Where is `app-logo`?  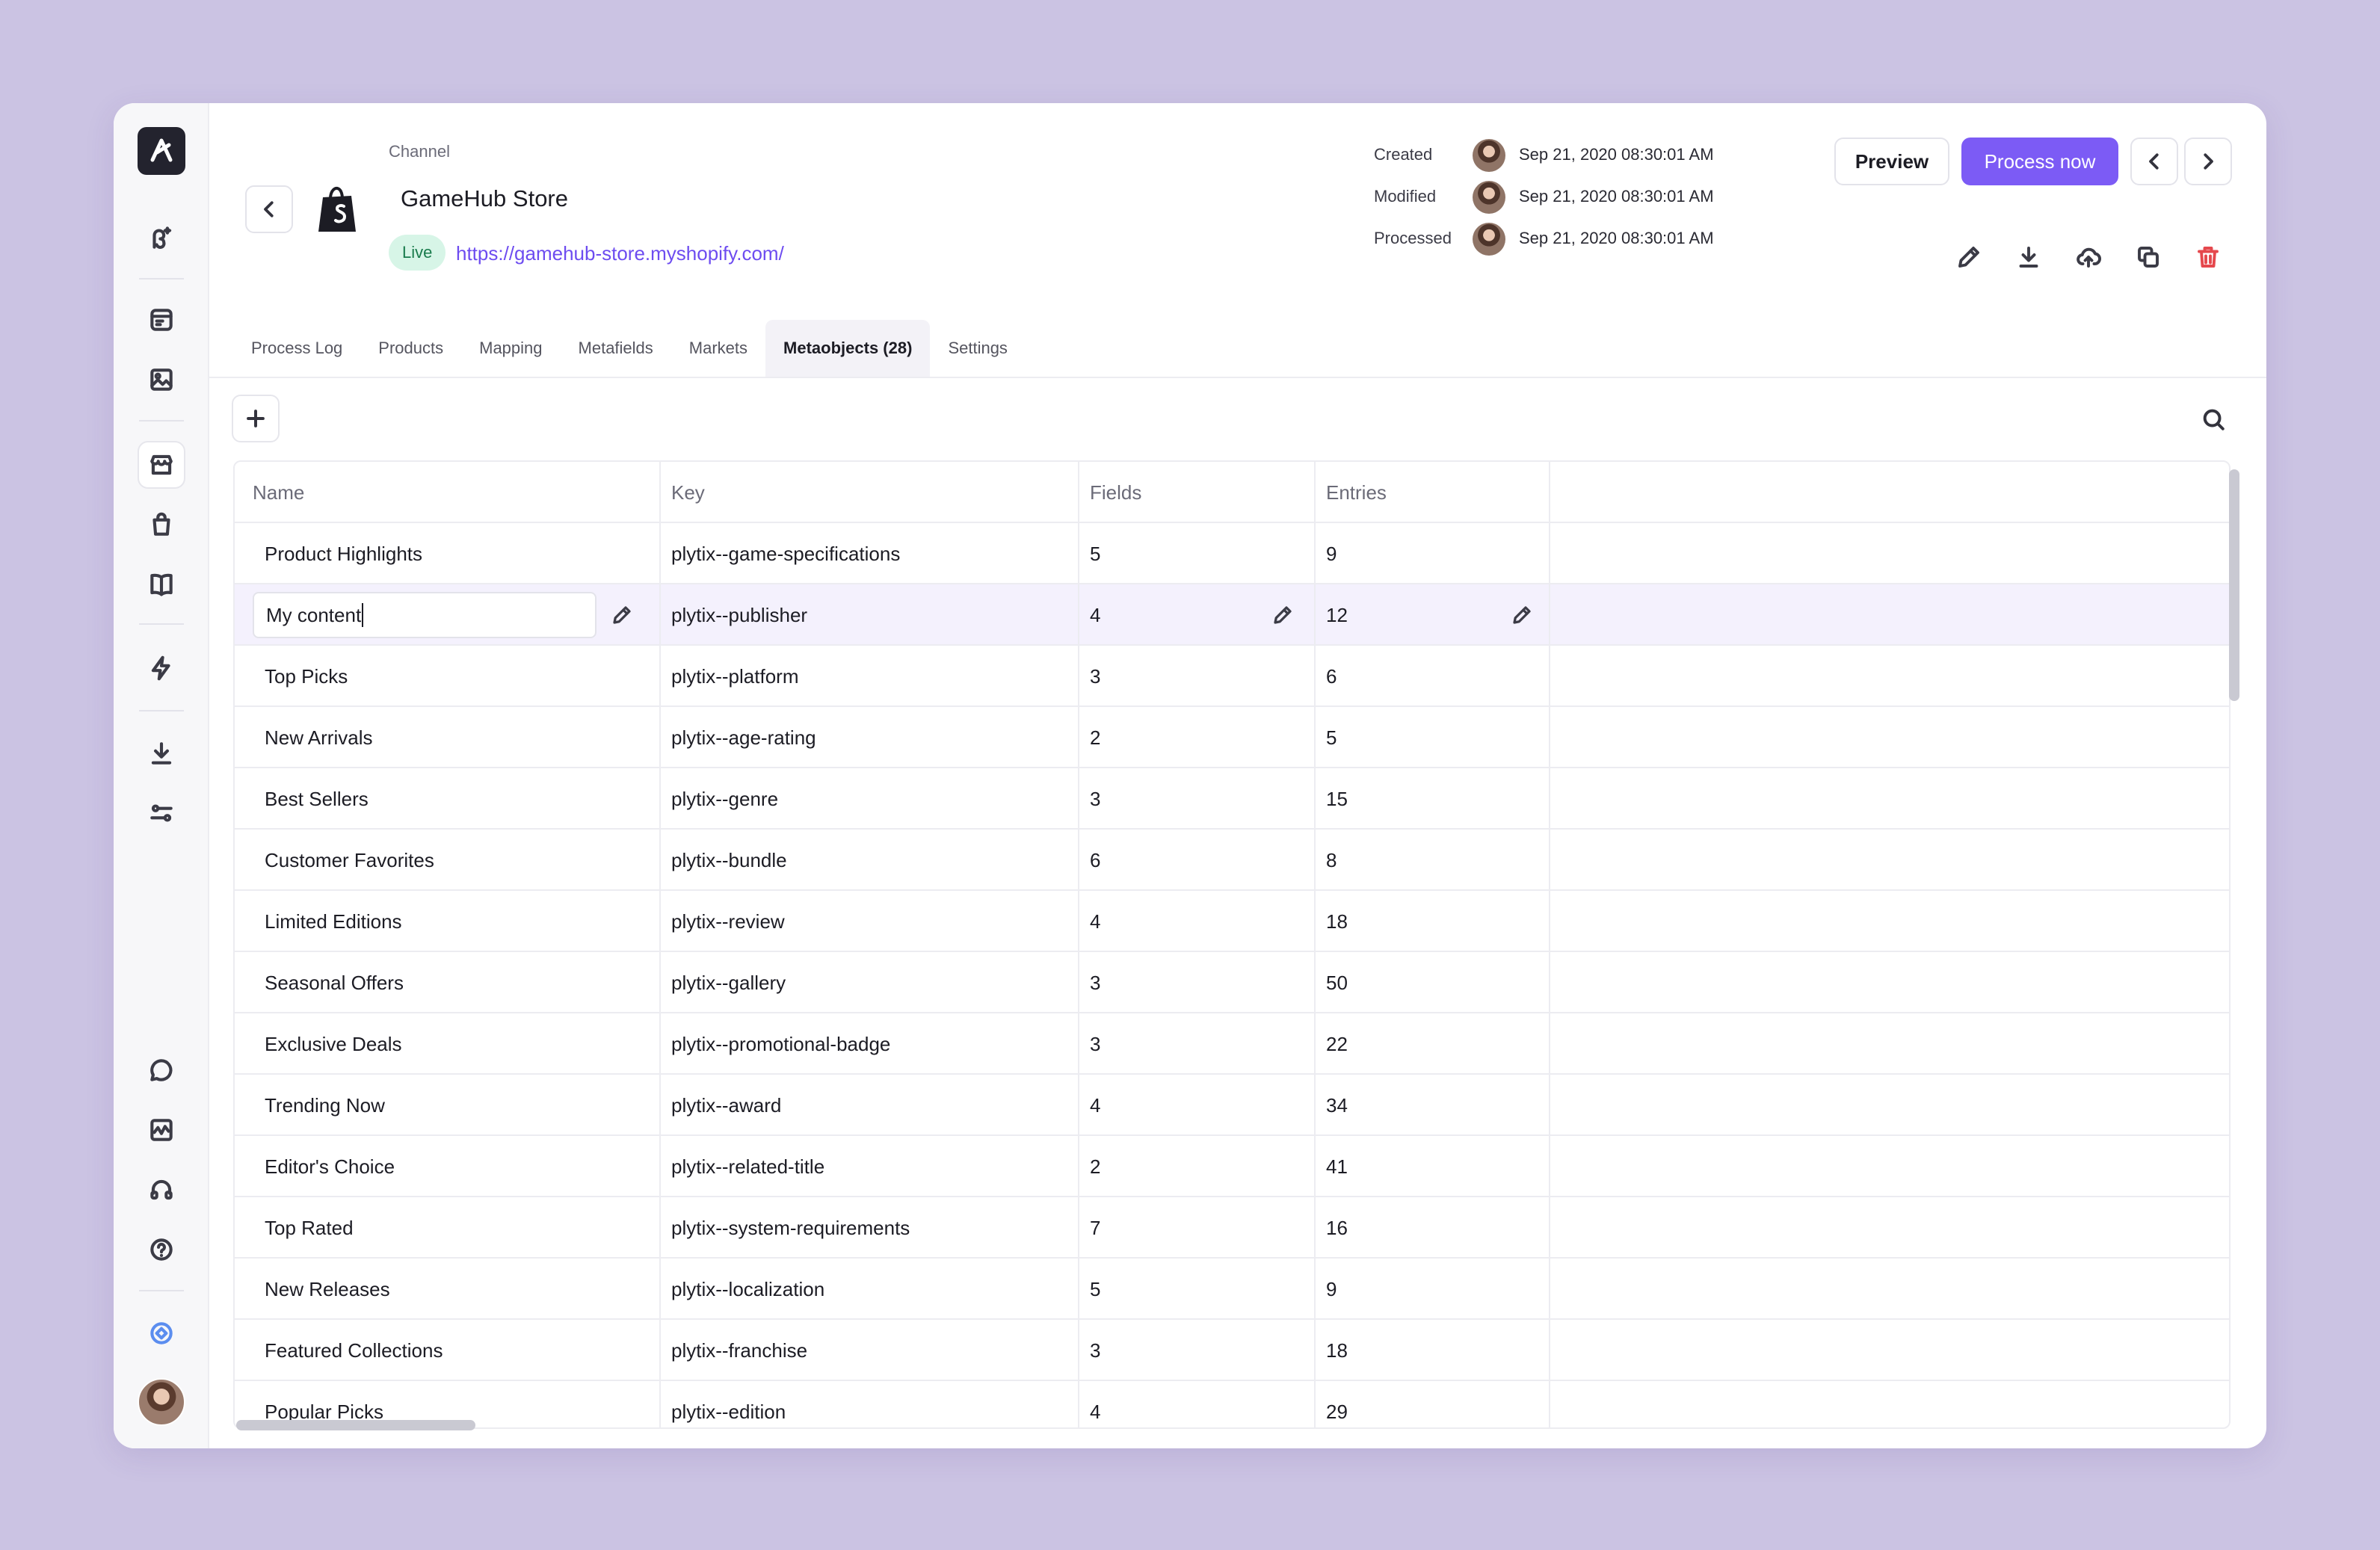 app-logo is located at coordinates (161, 151).